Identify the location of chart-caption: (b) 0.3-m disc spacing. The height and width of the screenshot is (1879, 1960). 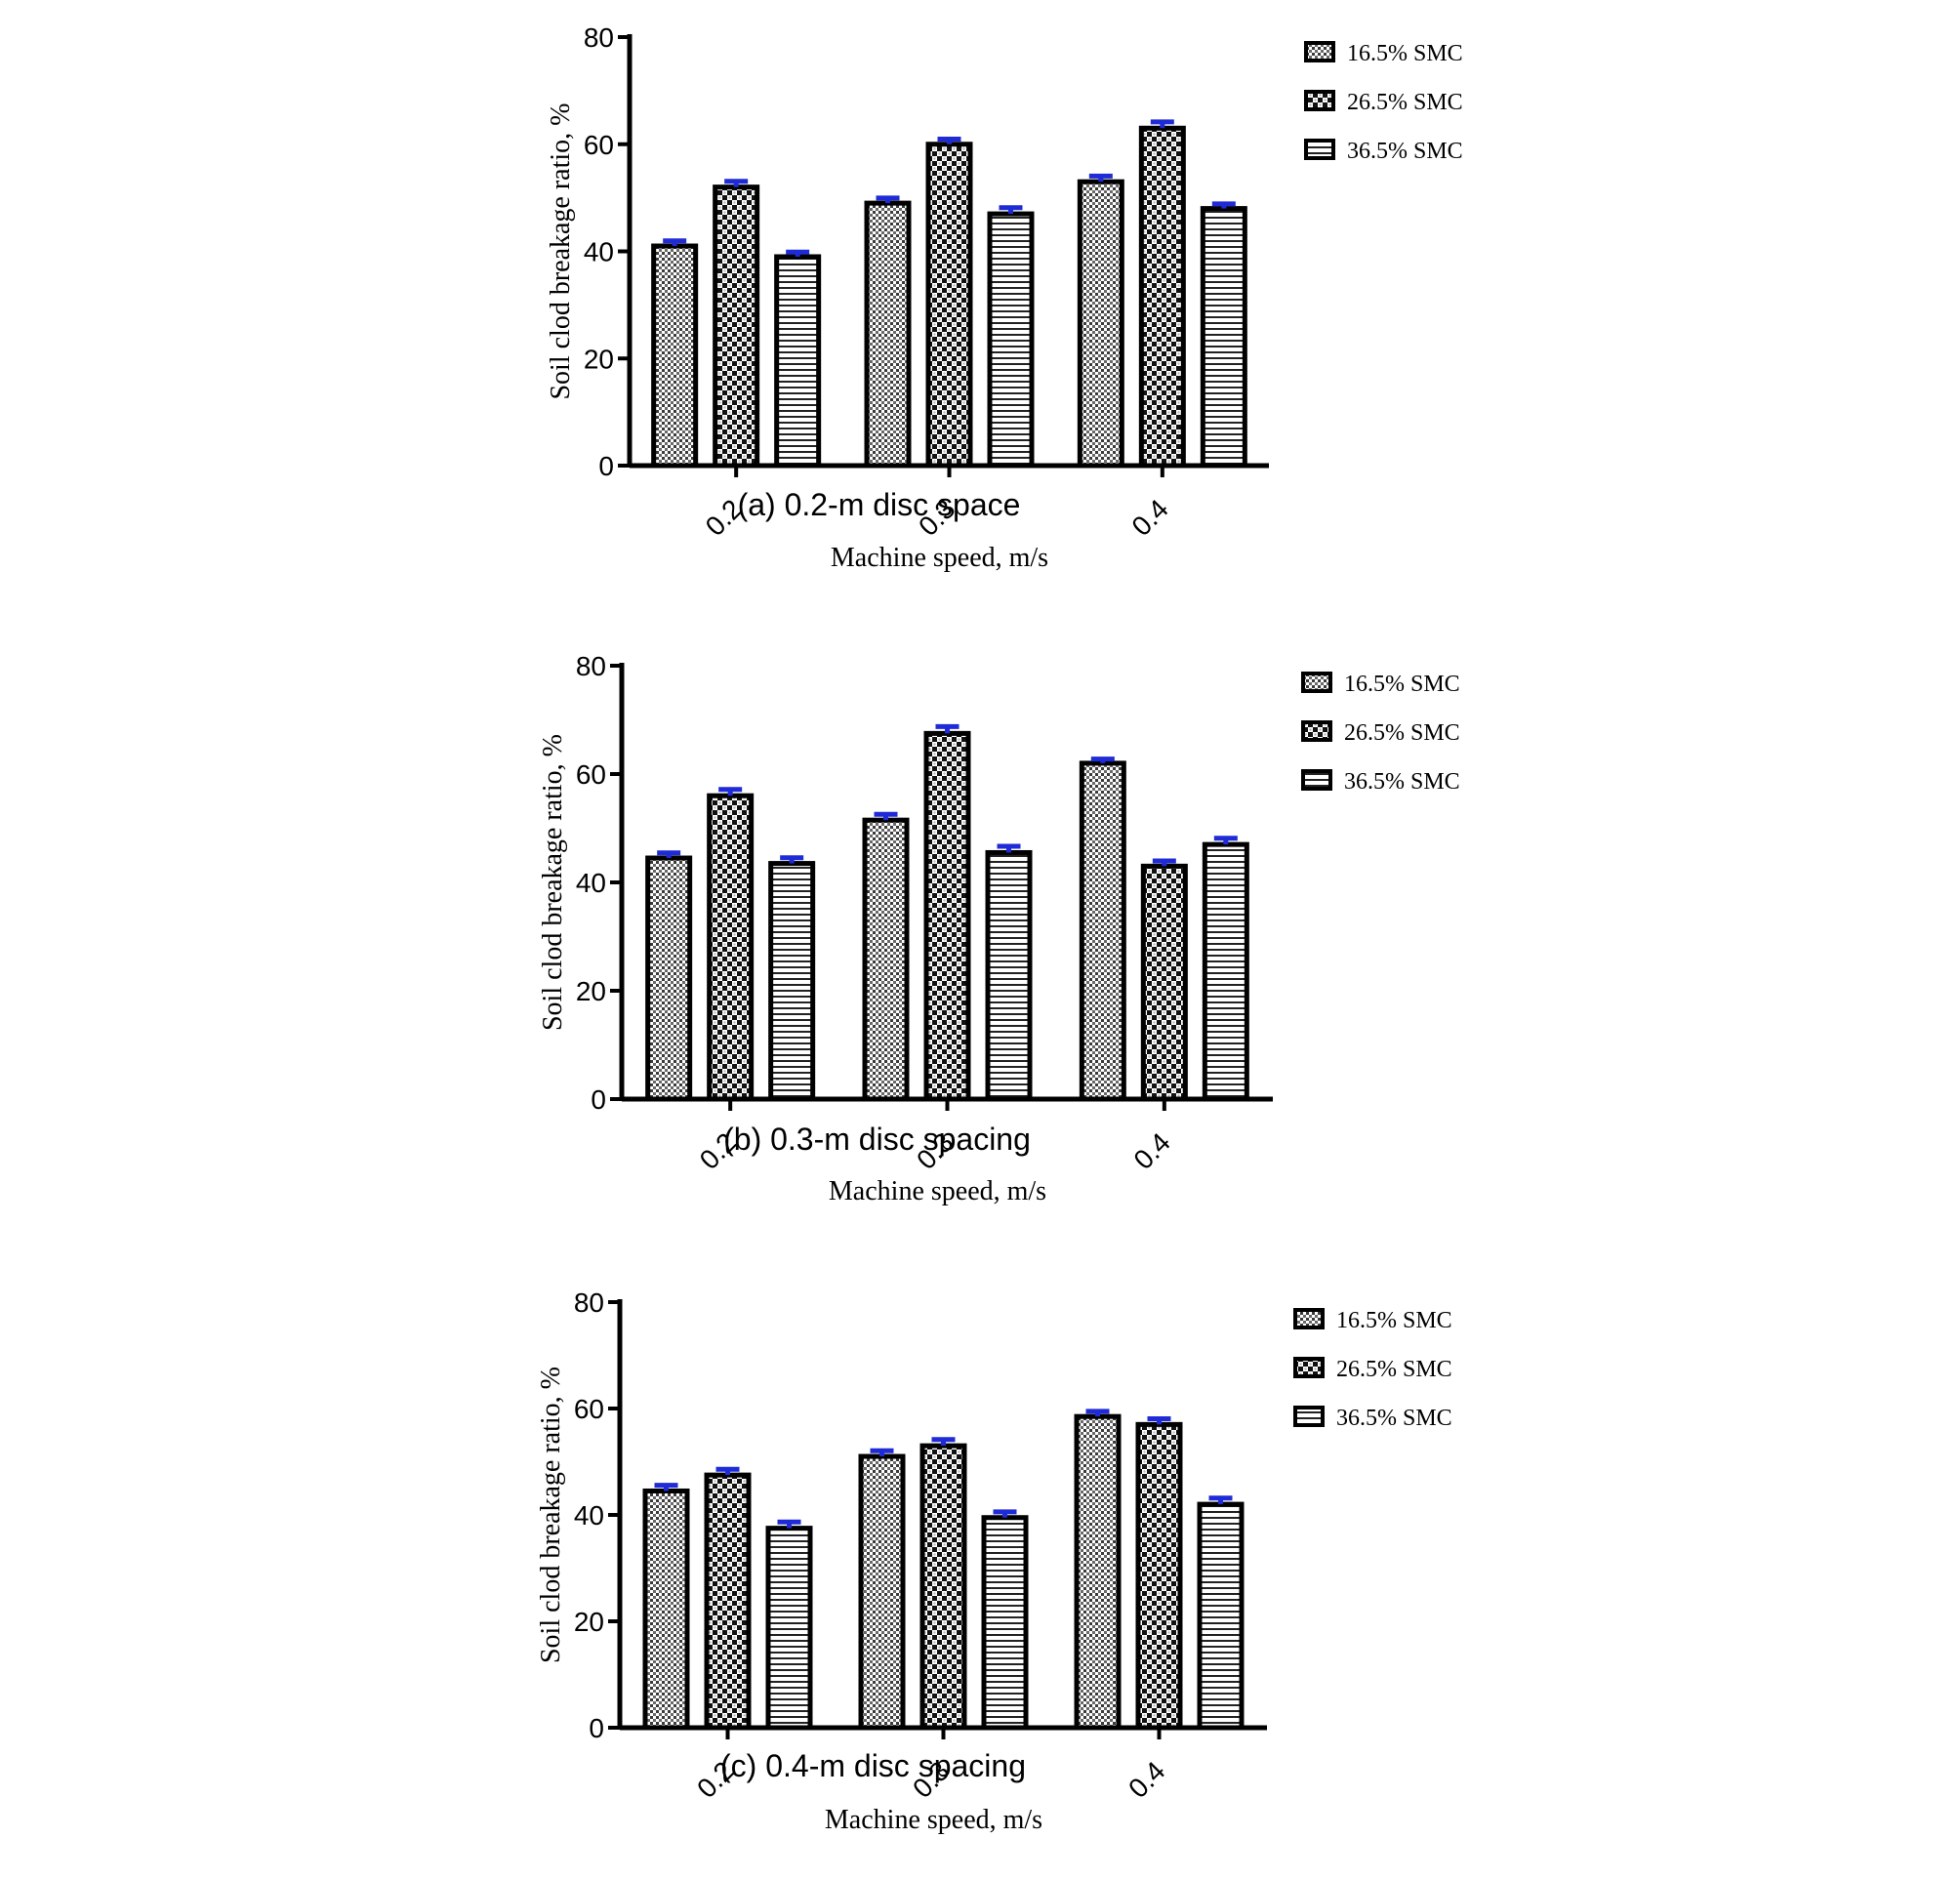
(877, 1139).